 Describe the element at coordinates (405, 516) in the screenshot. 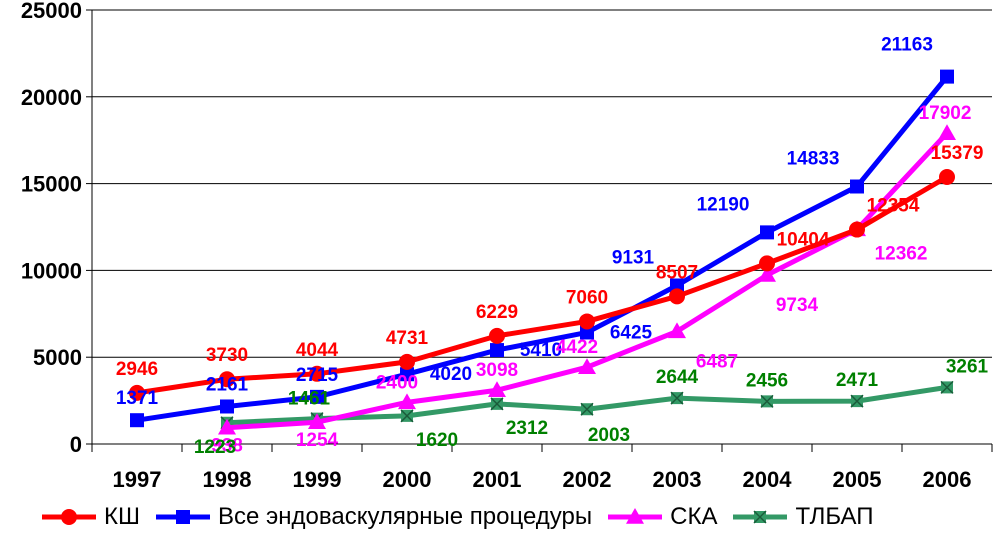

I see `legend-label-all-endovascular: Все эндоваскулярные процедуры` at that location.